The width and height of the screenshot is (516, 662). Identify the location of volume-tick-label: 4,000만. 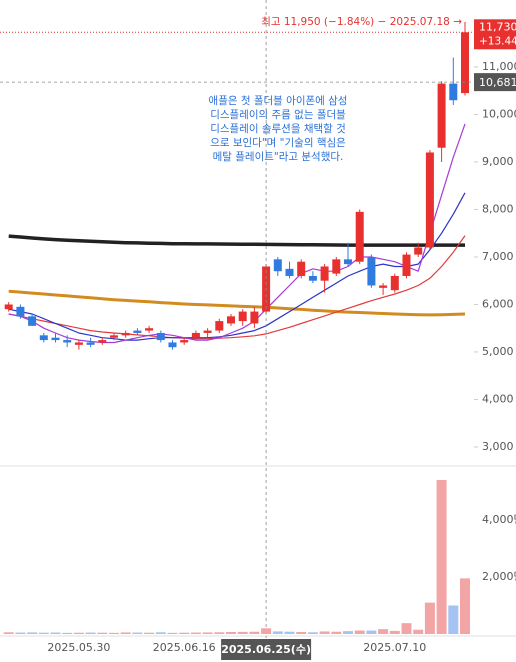
(499, 519).